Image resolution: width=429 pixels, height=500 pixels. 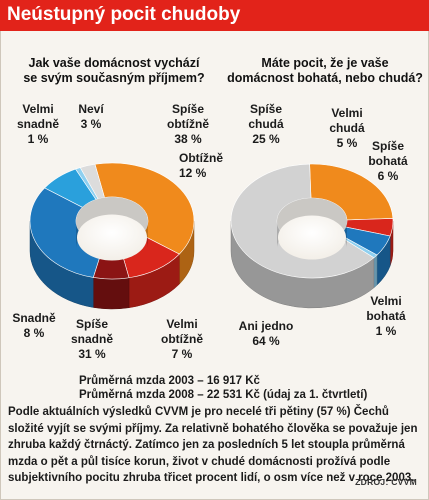 What do you see at coordinates (169, 381) in the screenshot?
I see `footnote-wage-2003: Průměrná mzda 2003 – 16 917 Kč` at bounding box center [169, 381].